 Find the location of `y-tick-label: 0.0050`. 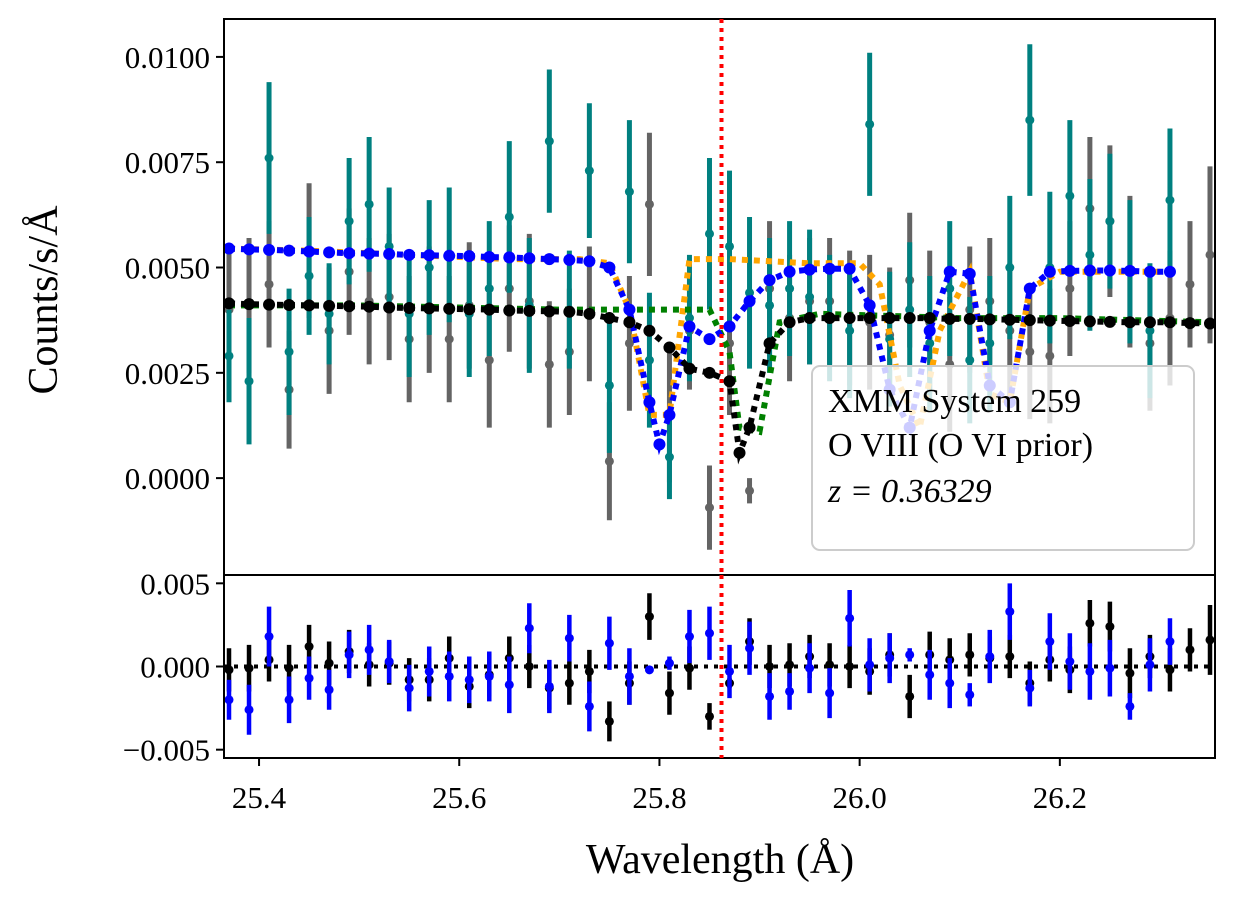

y-tick-label: 0.0050 is located at coordinates (167, 268).